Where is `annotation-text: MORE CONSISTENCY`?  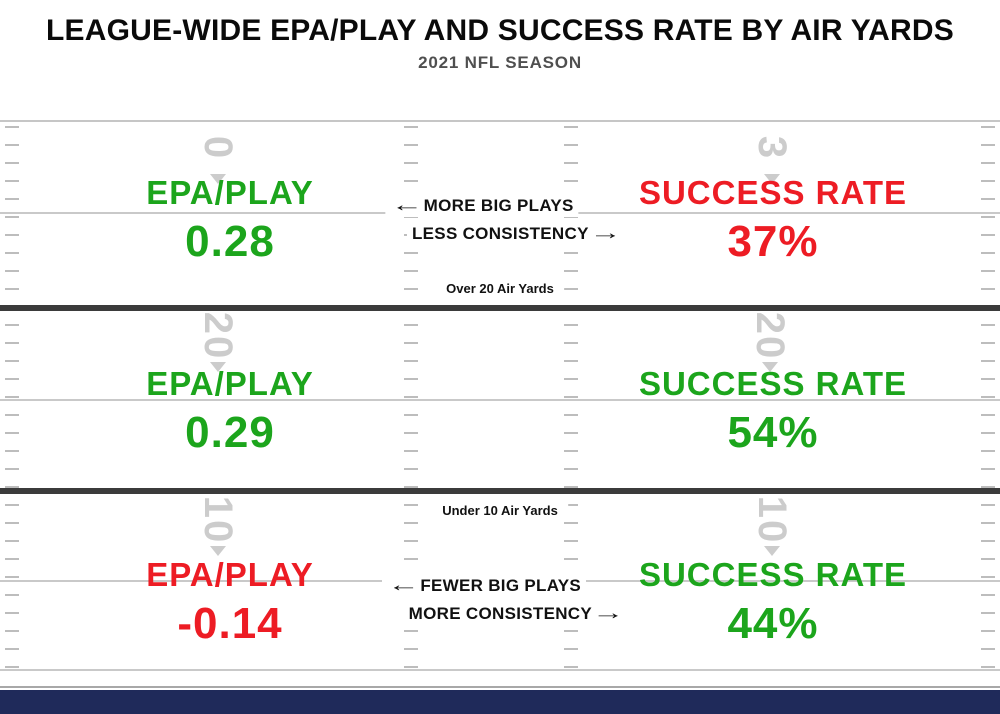 annotation-text: MORE CONSISTENCY is located at coordinates (500, 613).